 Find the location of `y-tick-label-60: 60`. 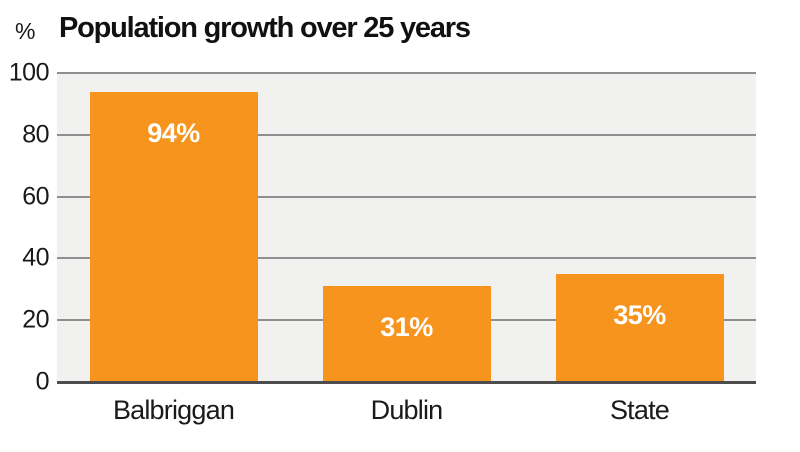

y-tick-label-60: 60 is located at coordinates (35, 196).